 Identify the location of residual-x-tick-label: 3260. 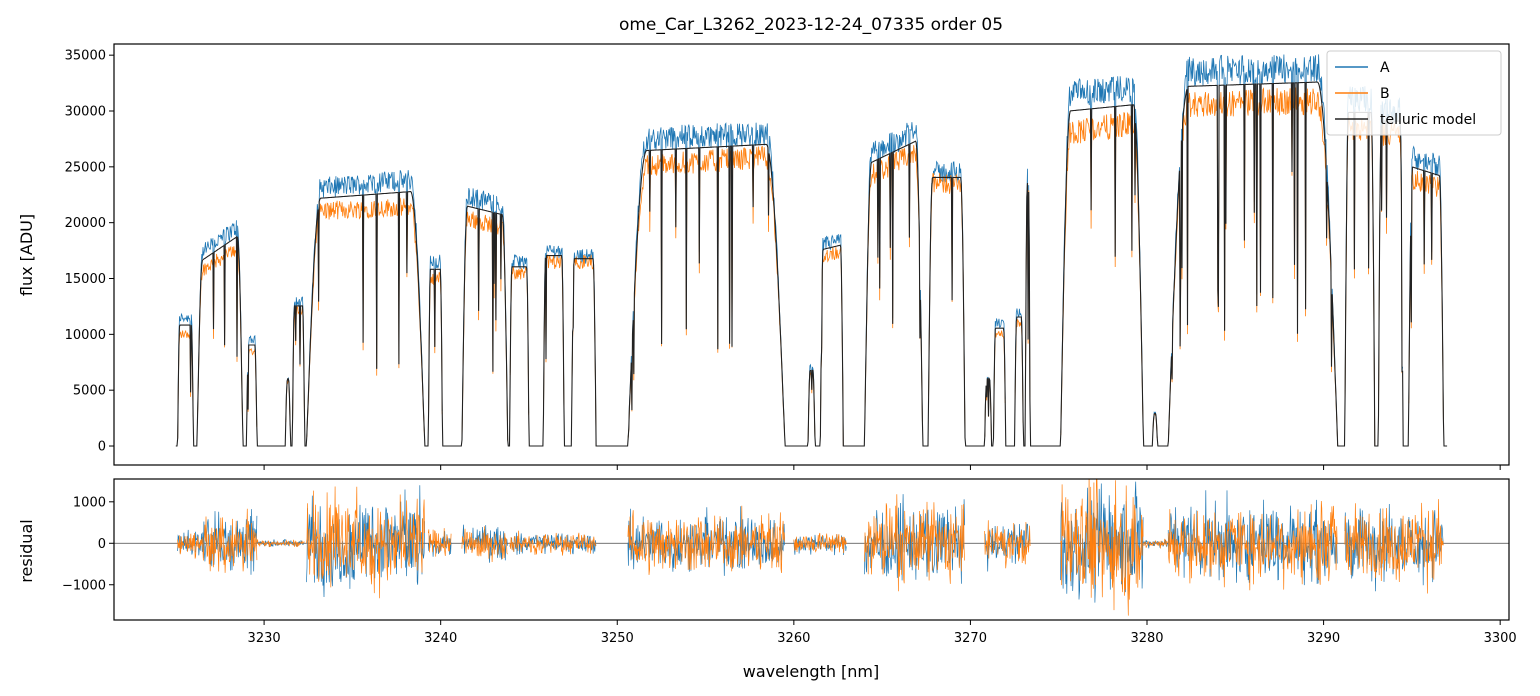
(793, 638).